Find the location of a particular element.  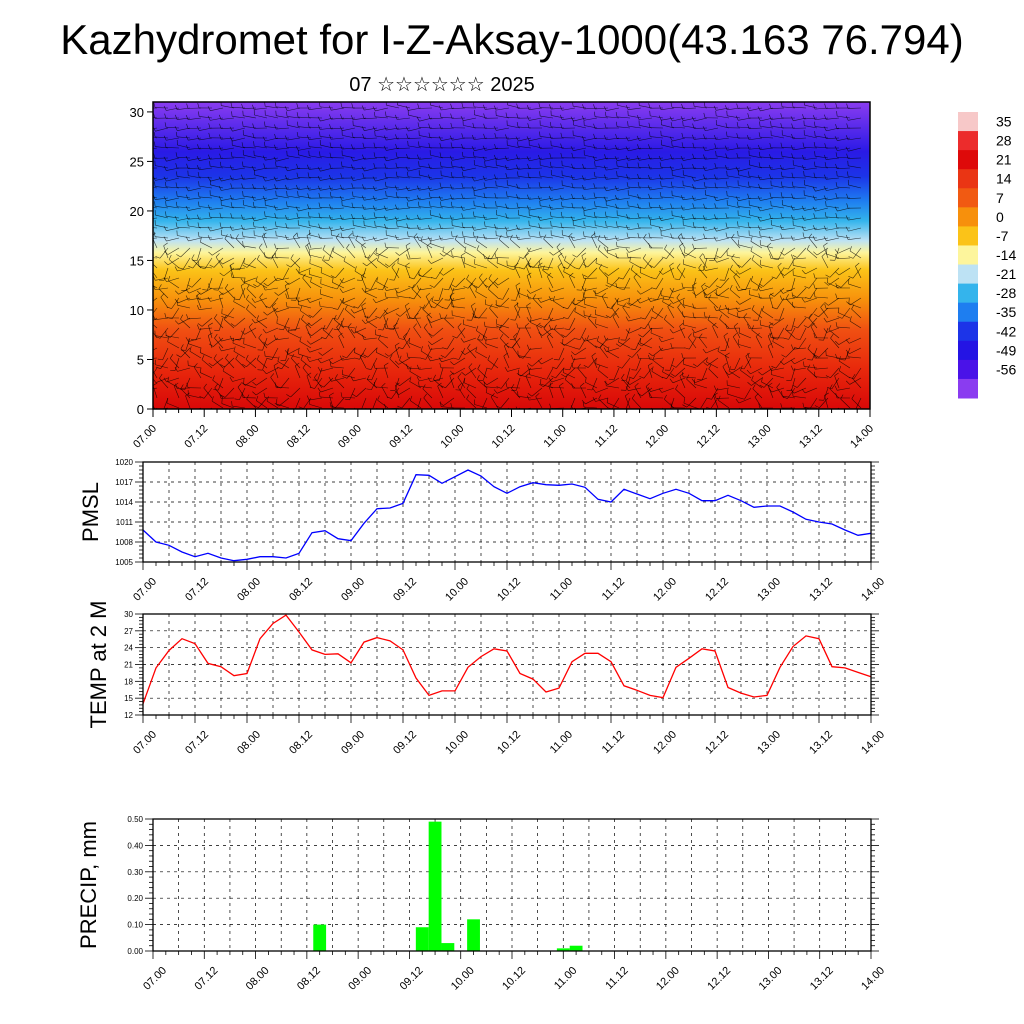

x-tick-label: 12.12 is located at coordinates (709, 437).